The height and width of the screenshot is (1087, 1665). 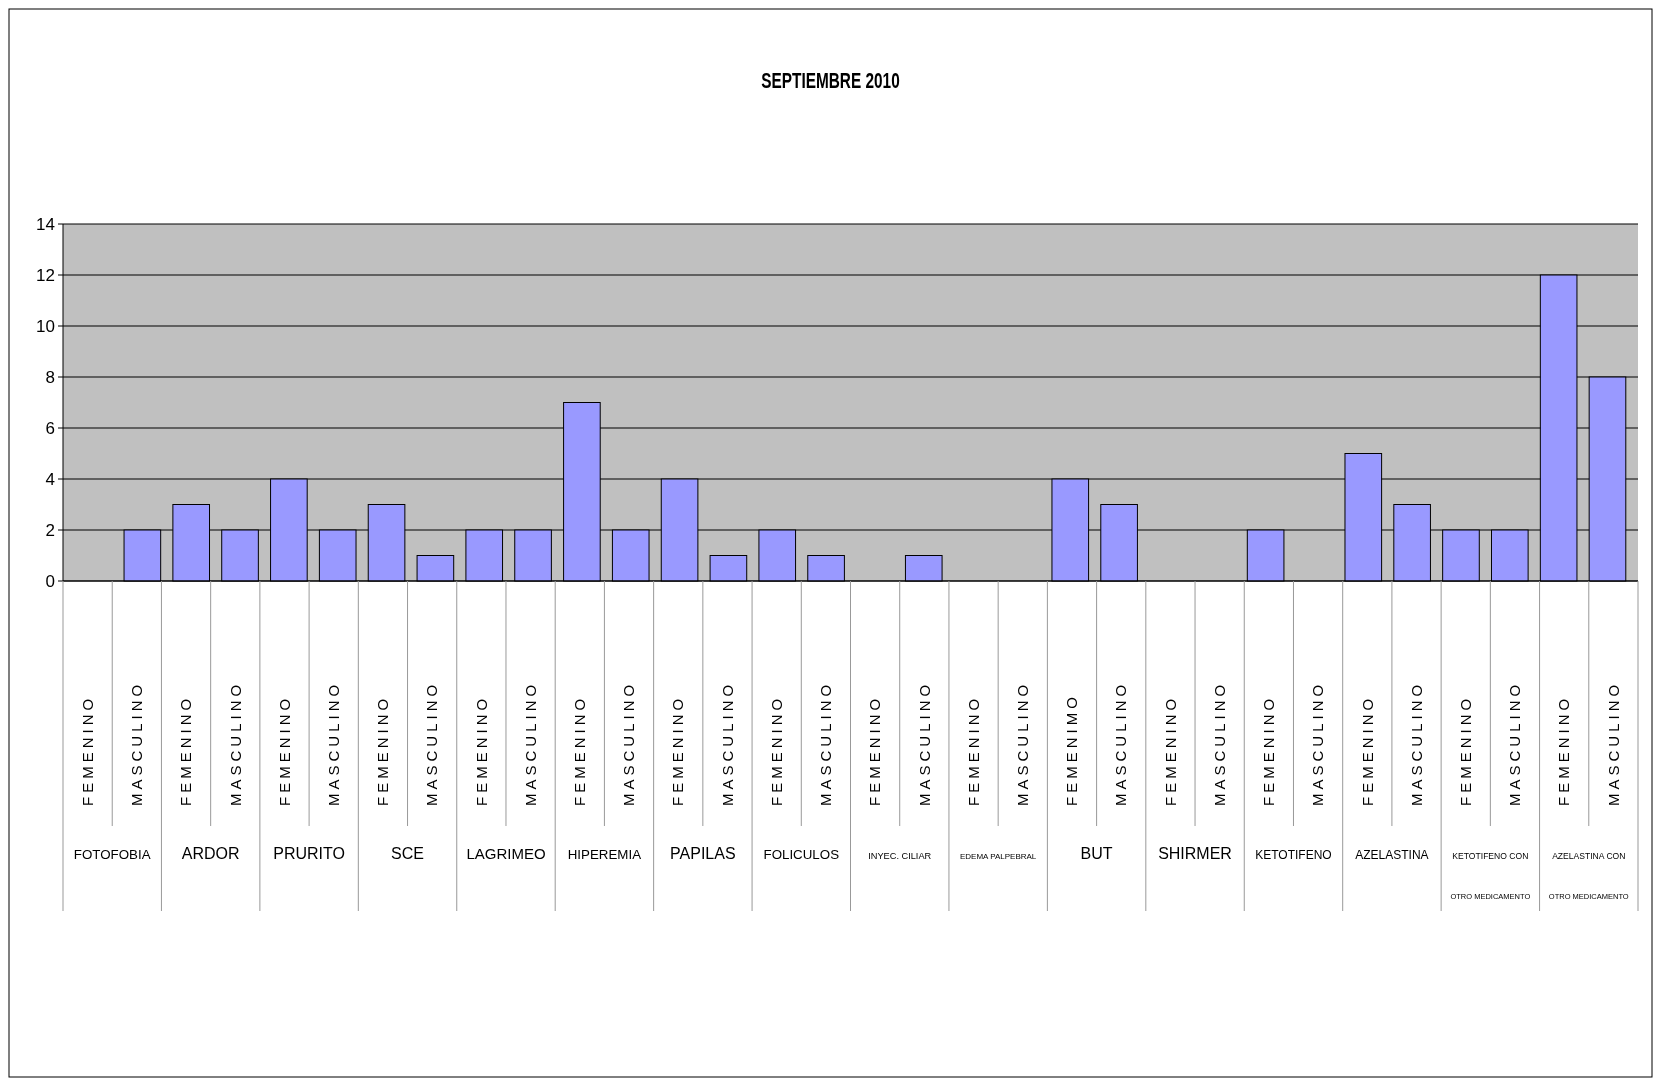 What do you see at coordinates (50, 428) in the screenshot?
I see `y-tick-label: 6` at bounding box center [50, 428].